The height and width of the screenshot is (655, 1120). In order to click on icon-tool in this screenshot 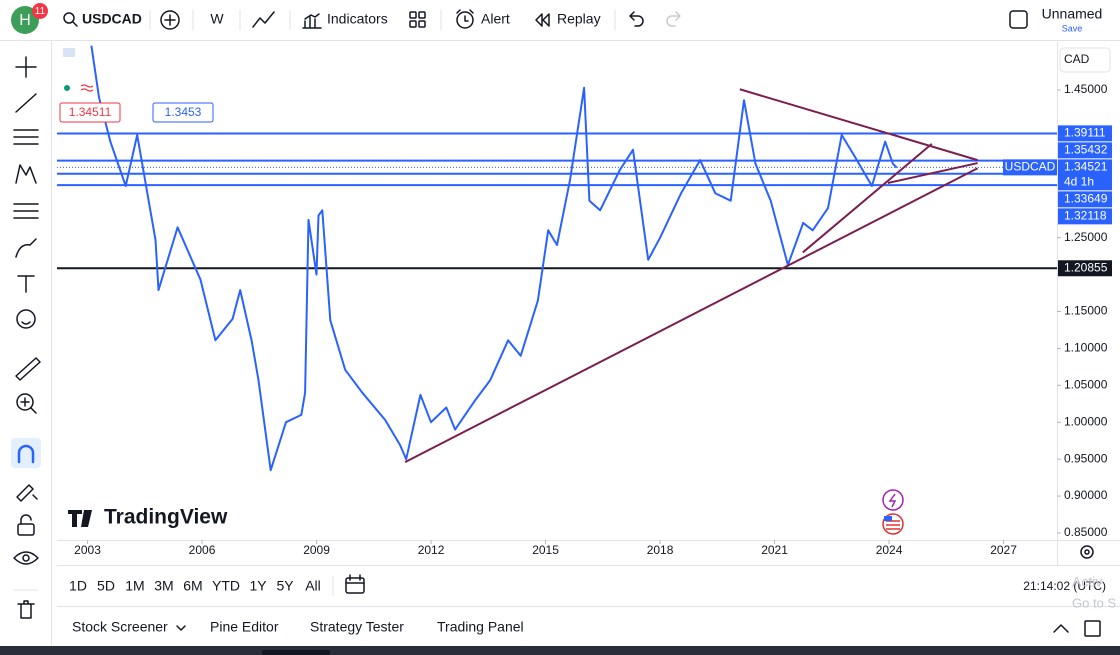, I will do `click(26, 319)`.